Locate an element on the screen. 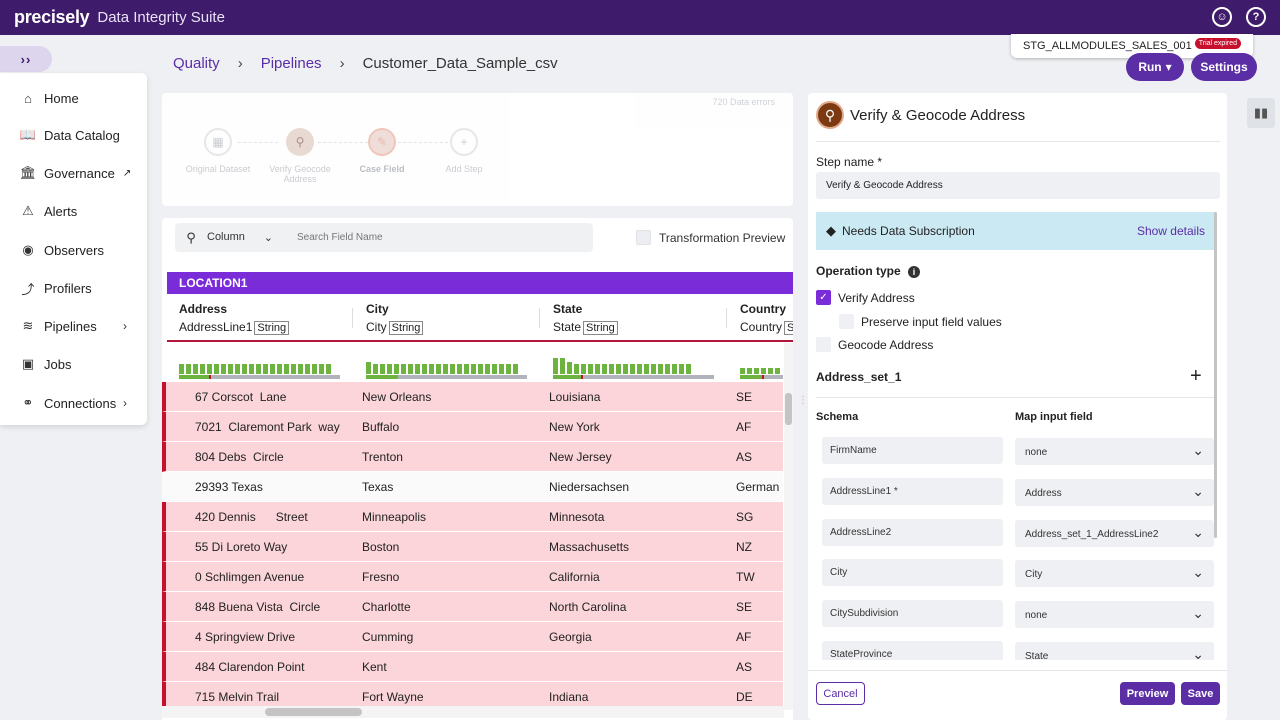 This screenshot has width=1280, height=720. table-row: 804 Debs Circle Trenton New Jersey AS is located at coordinates (472, 457).